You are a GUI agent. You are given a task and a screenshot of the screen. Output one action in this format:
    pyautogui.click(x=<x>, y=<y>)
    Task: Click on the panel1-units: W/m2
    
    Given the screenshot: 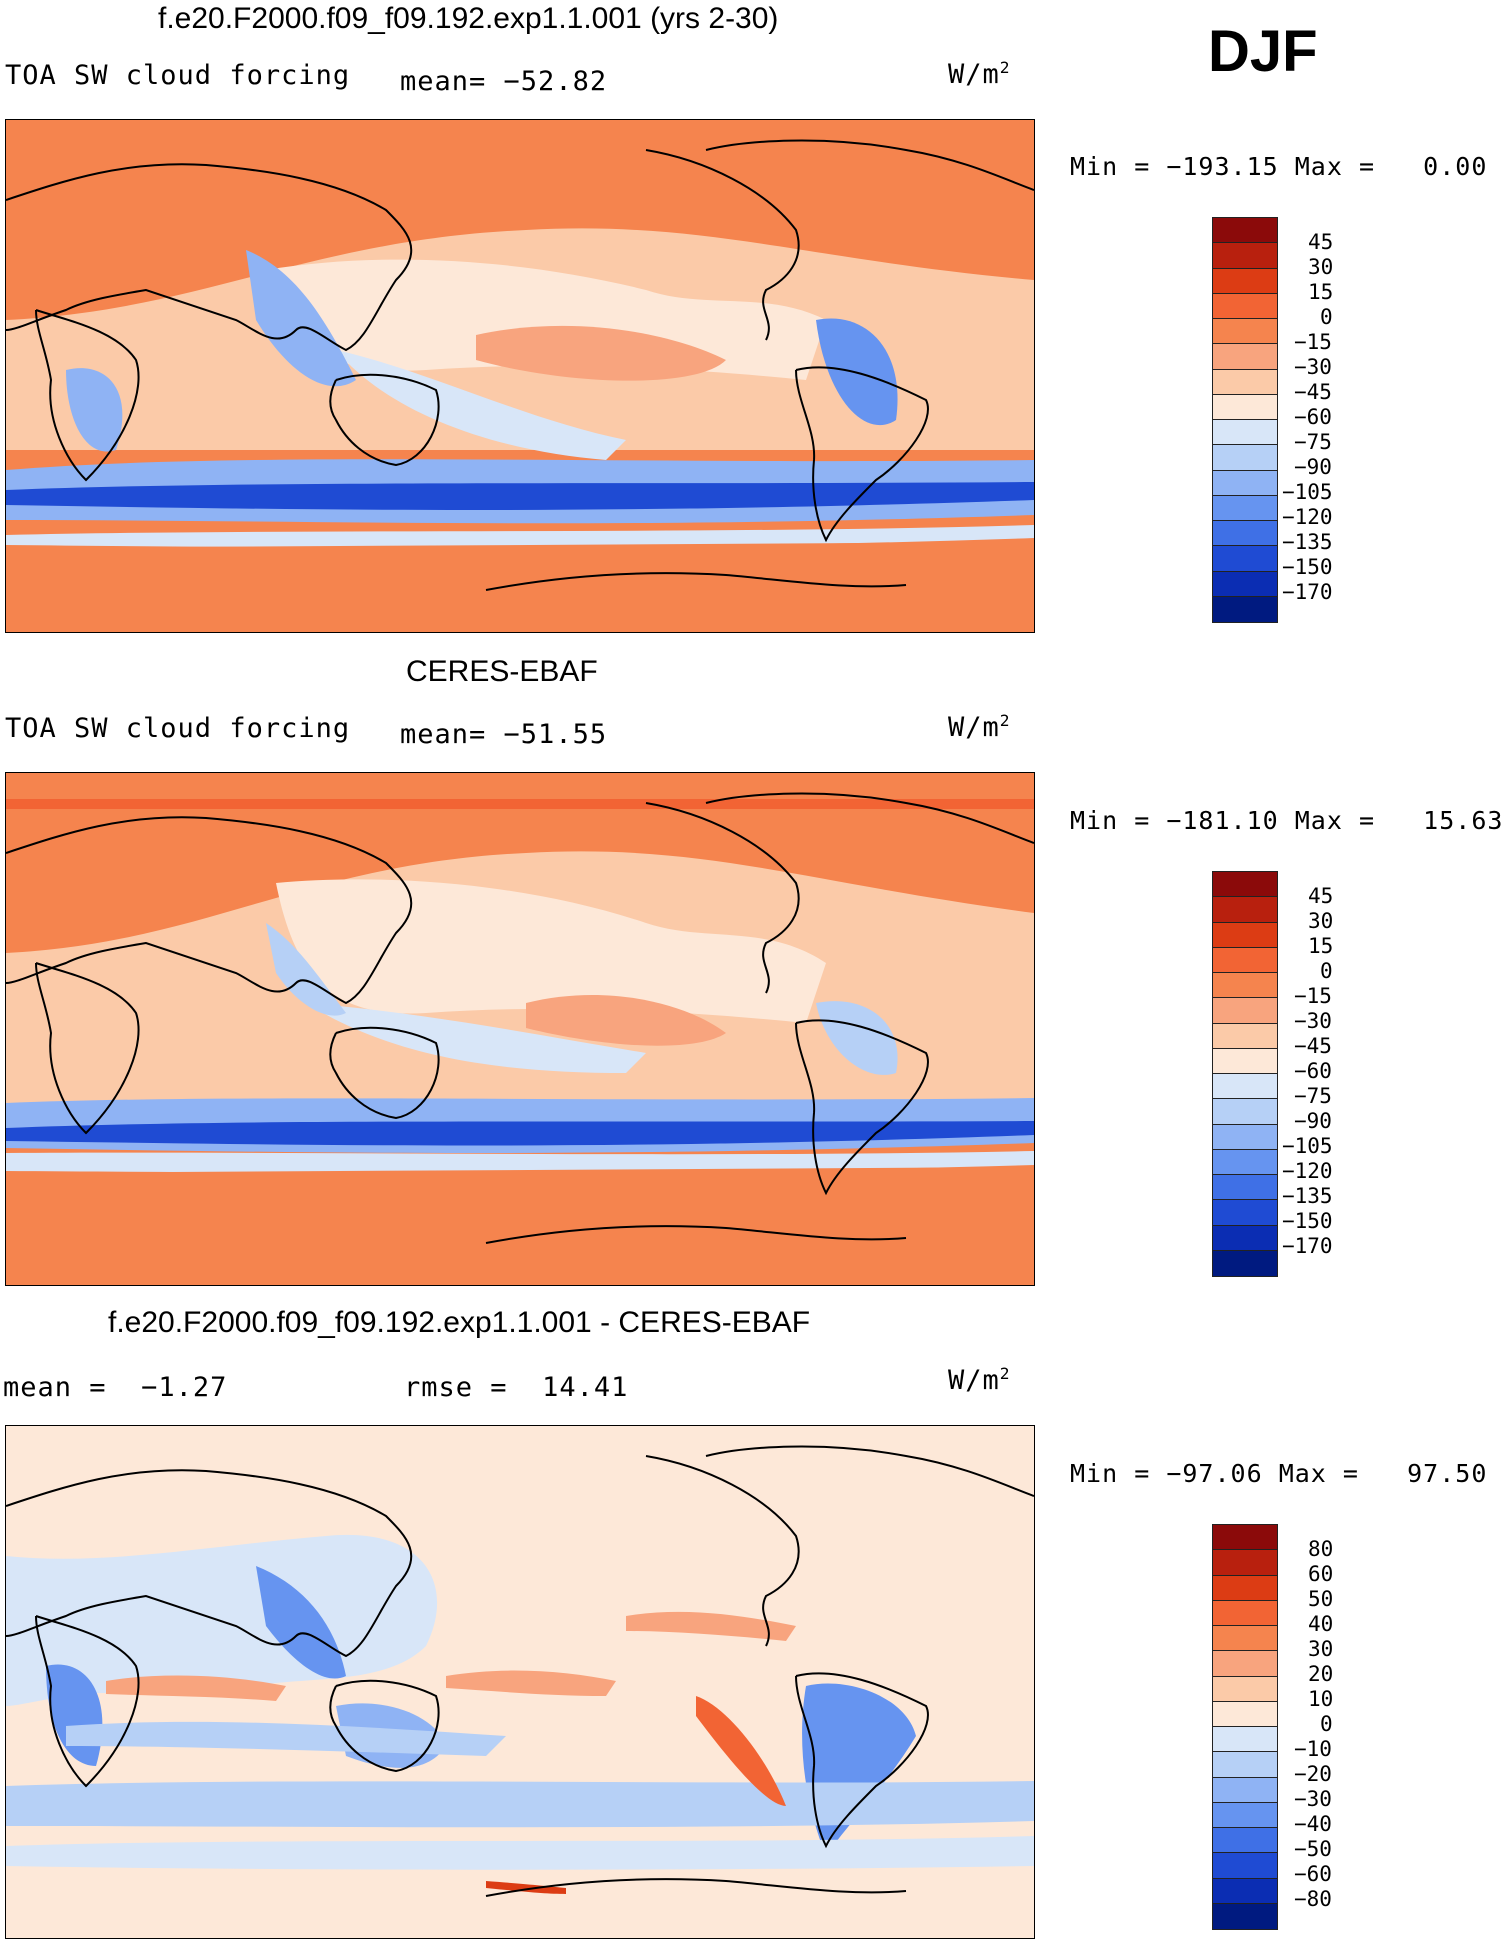 What is the action you would take?
    pyautogui.click(x=979, y=74)
    